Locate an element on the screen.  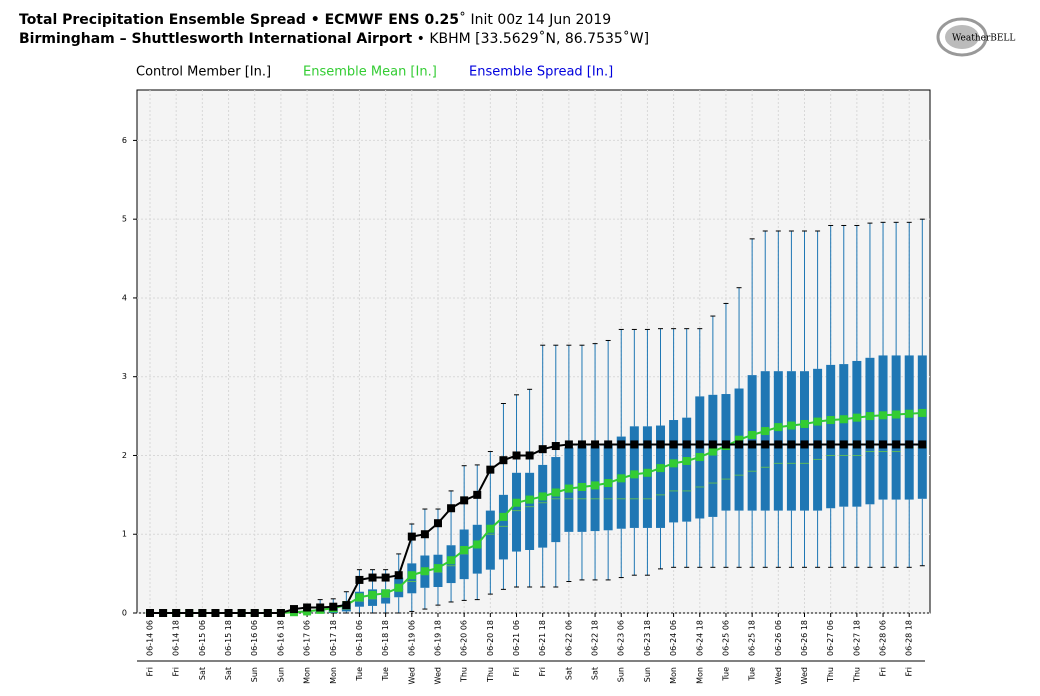
title-rest: ˚ Init 00z 14 Jun 2019 is located at coordinates (535, 19).